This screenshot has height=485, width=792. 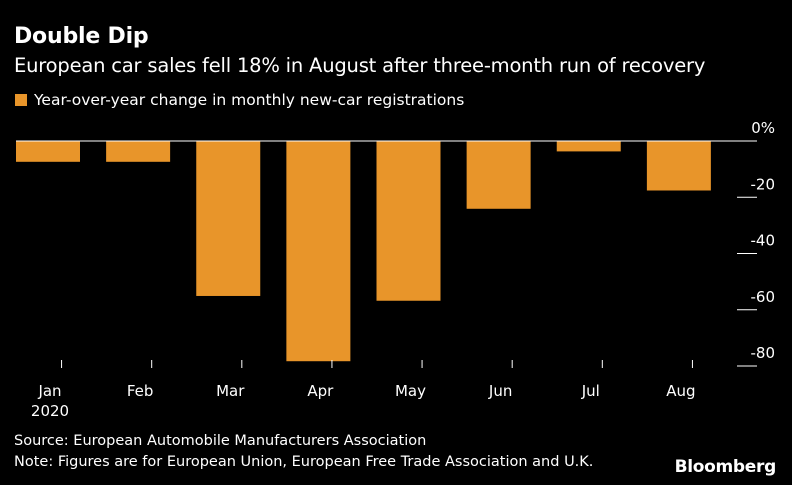 I want to click on bloomberg-logo: Bloomberg, so click(x=725, y=467).